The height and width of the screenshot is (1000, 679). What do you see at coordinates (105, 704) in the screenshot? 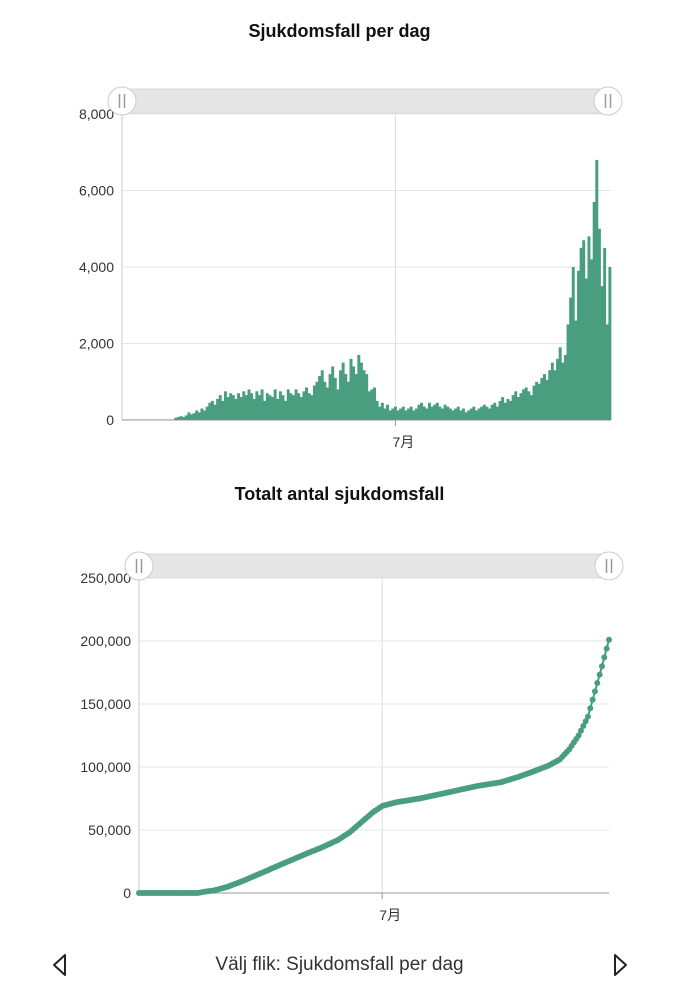
I see `chart2-ytick-label: 150,000` at bounding box center [105, 704].